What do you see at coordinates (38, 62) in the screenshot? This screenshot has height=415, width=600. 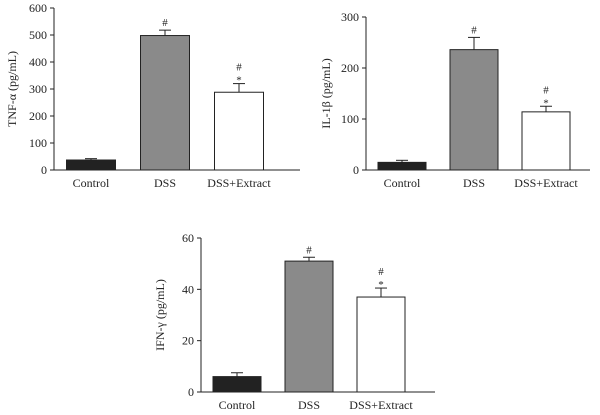 I see `y-tick-label: 400` at bounding box center [38, 62].